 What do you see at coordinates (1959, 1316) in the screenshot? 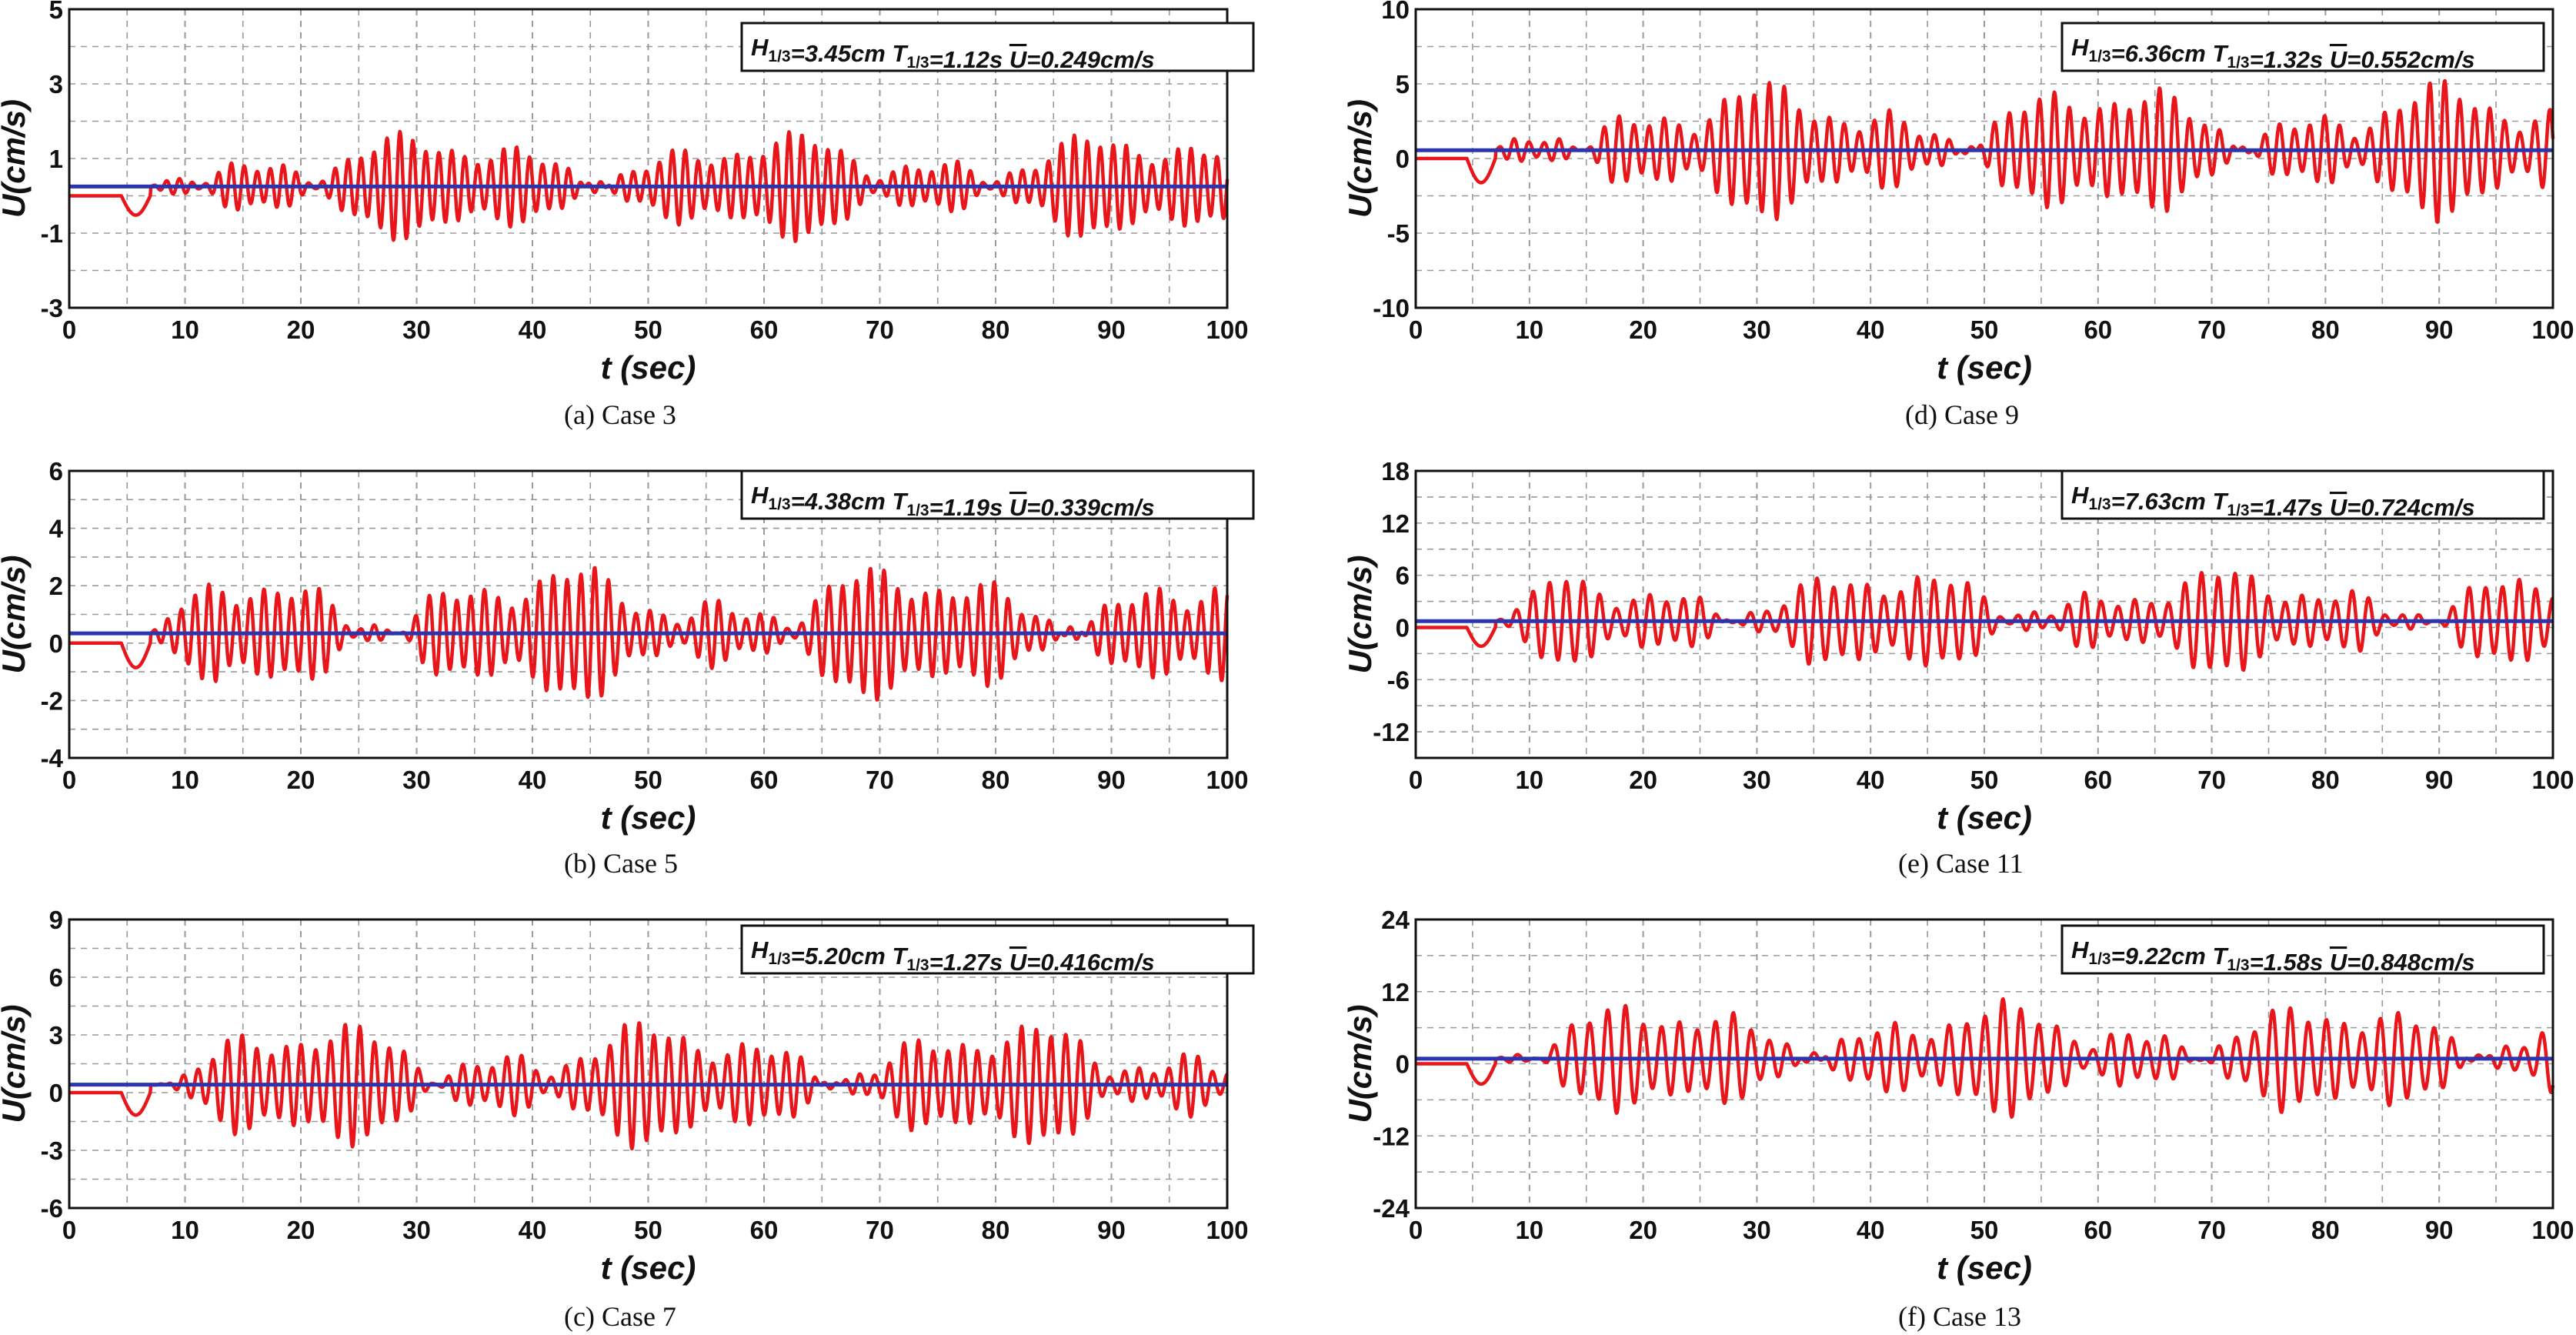
I see `caption-f: (f) Case 13` at bounding box center [1959, 1316].